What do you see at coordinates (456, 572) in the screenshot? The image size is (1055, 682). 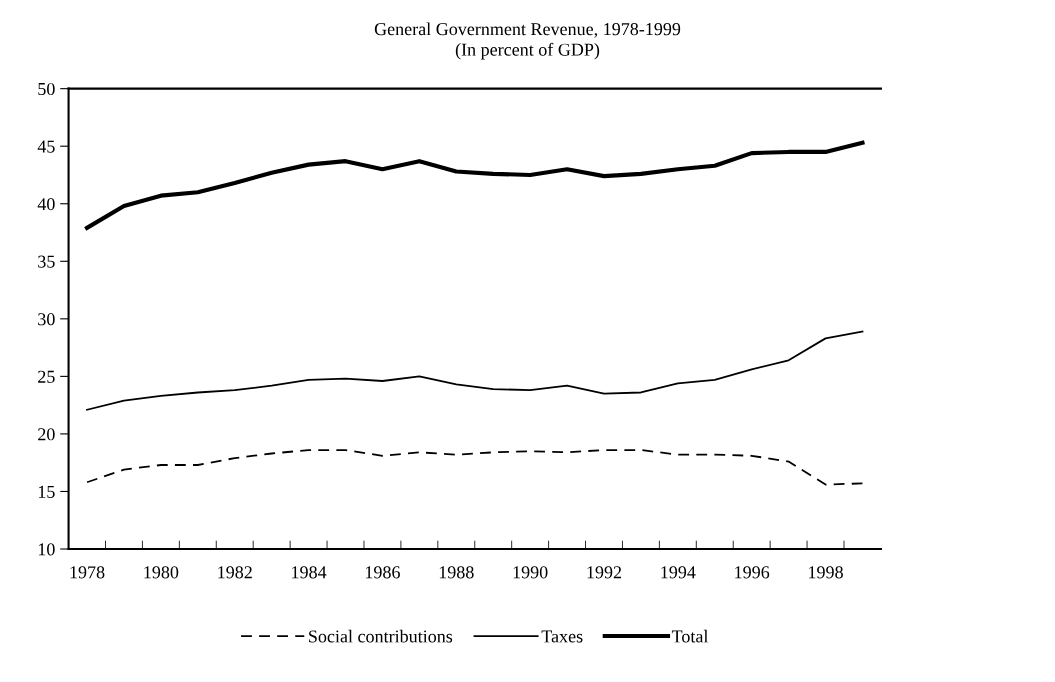 I see `x-tick-label: 1988` at bounding box center [456, 572].